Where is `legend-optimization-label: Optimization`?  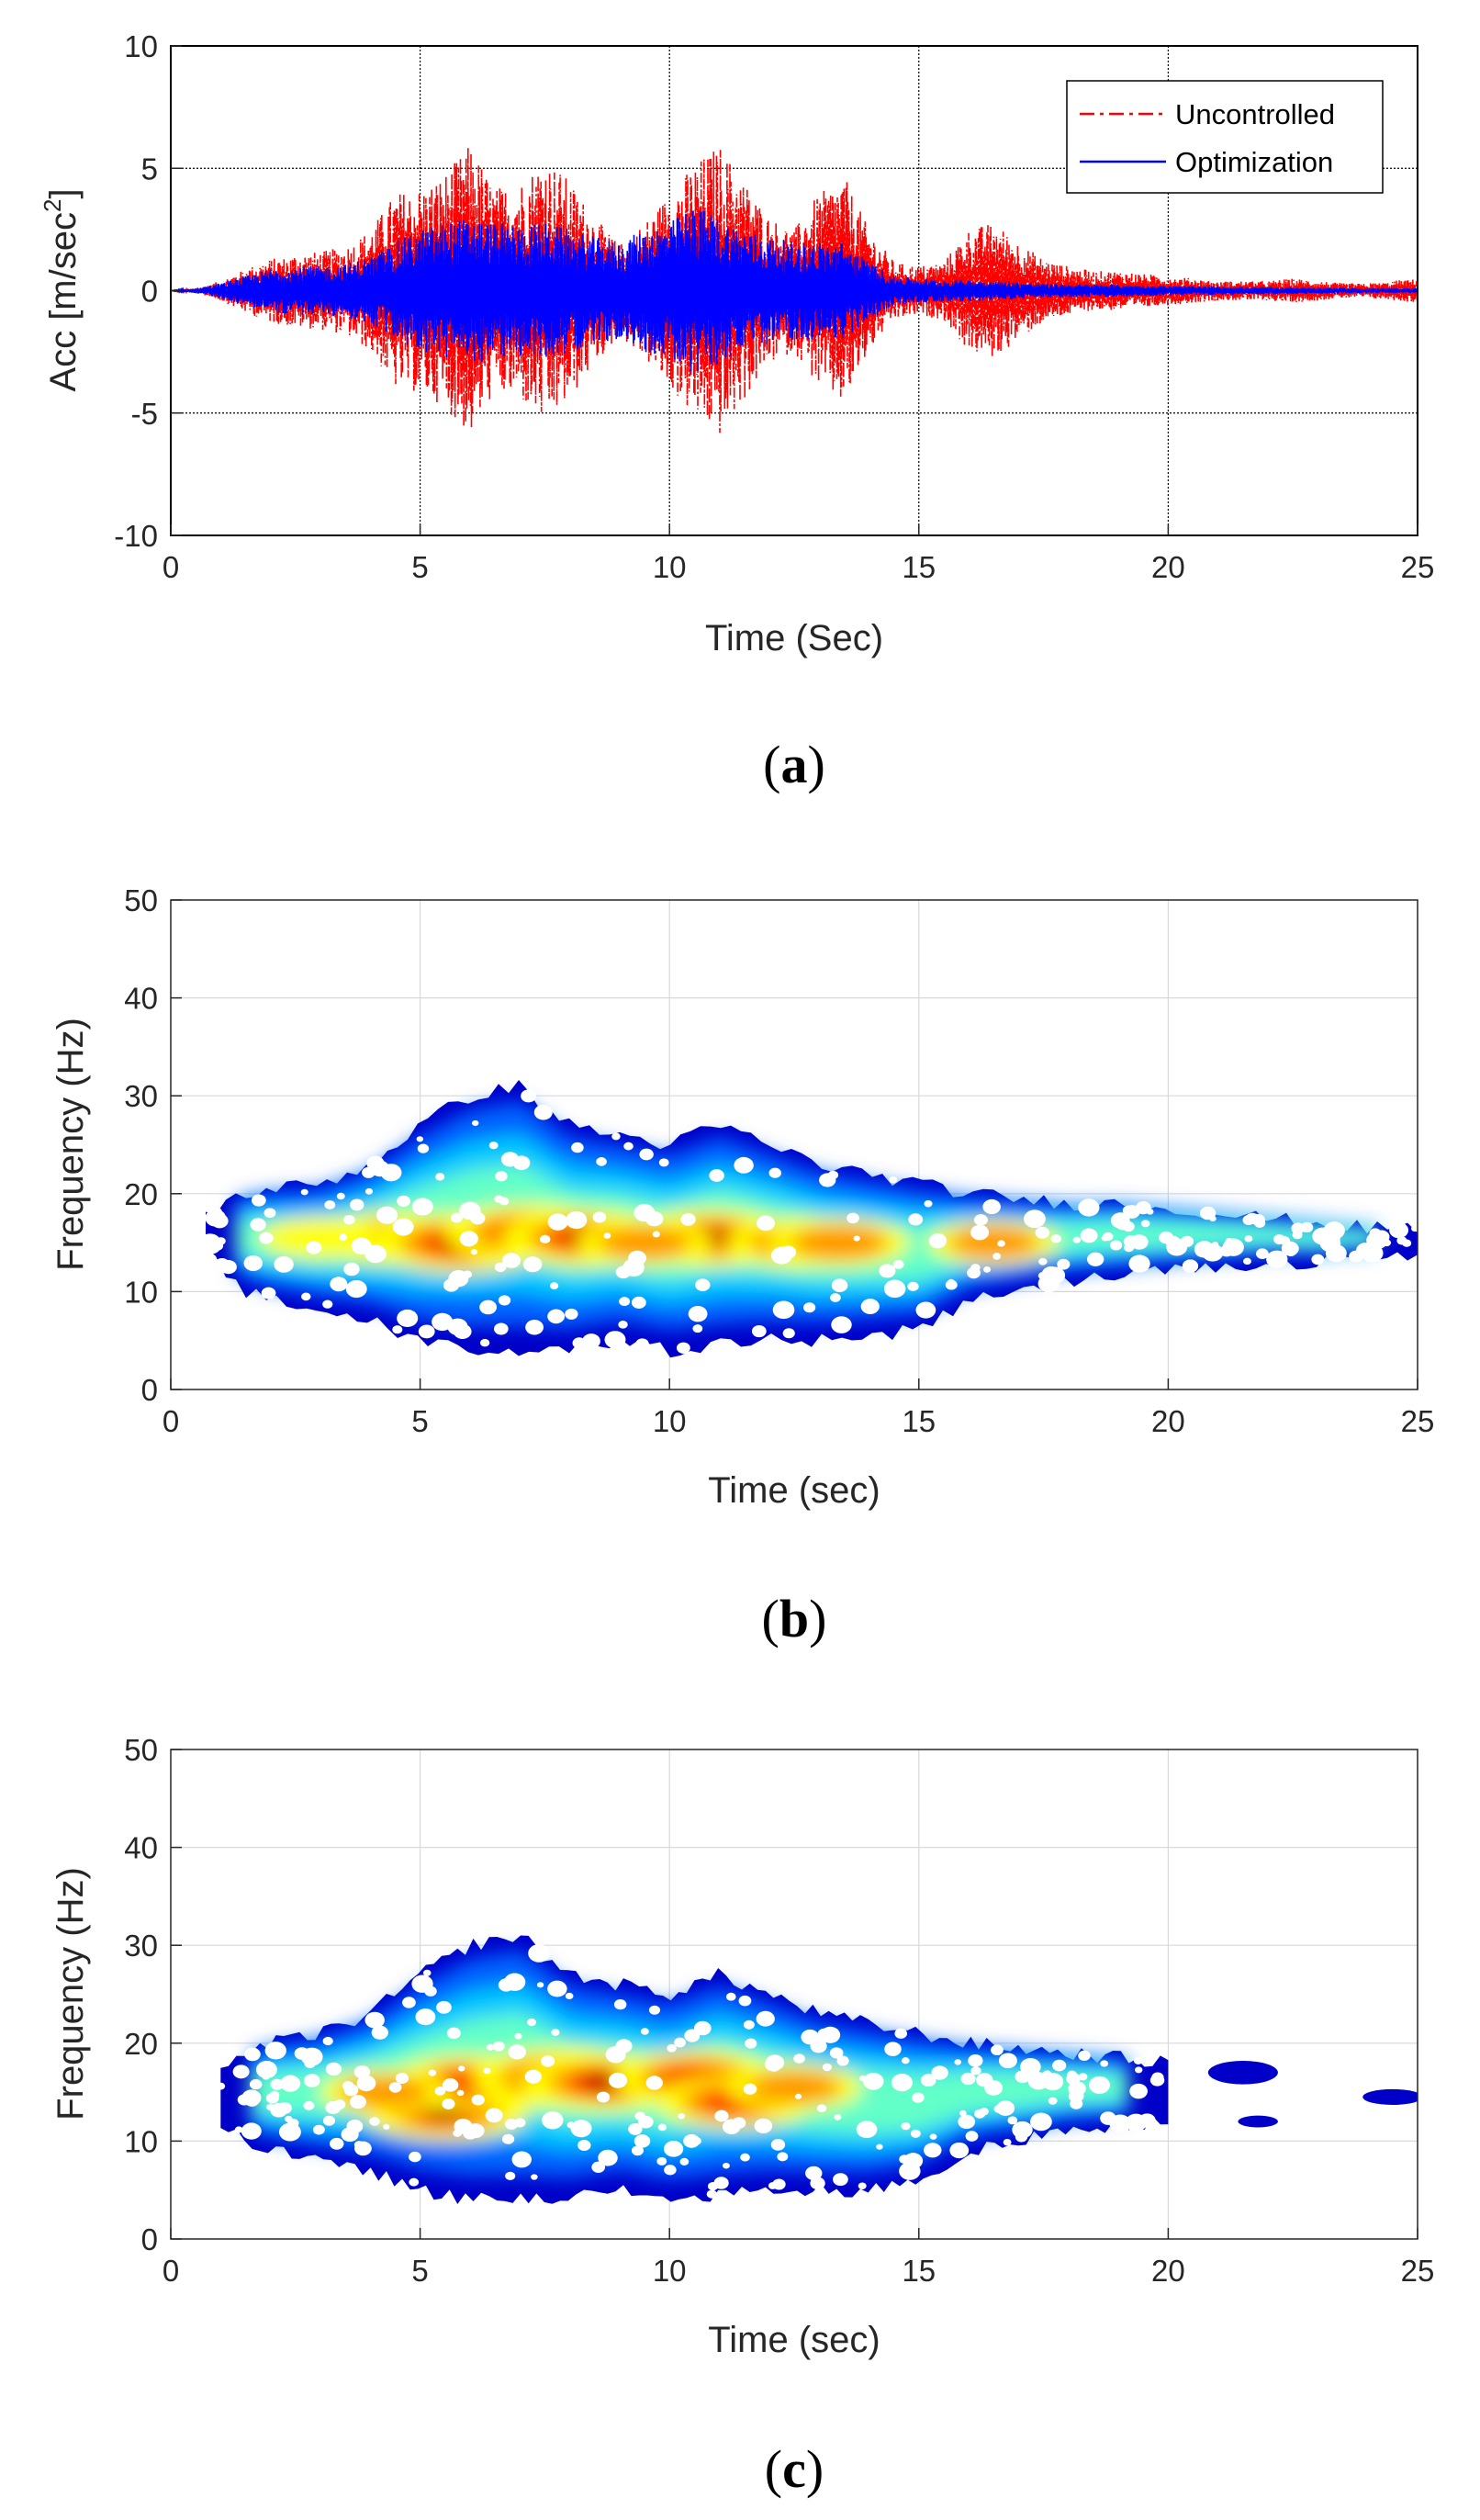
legend-optimization-label: Optimization is located at coordinates (1254, 162).